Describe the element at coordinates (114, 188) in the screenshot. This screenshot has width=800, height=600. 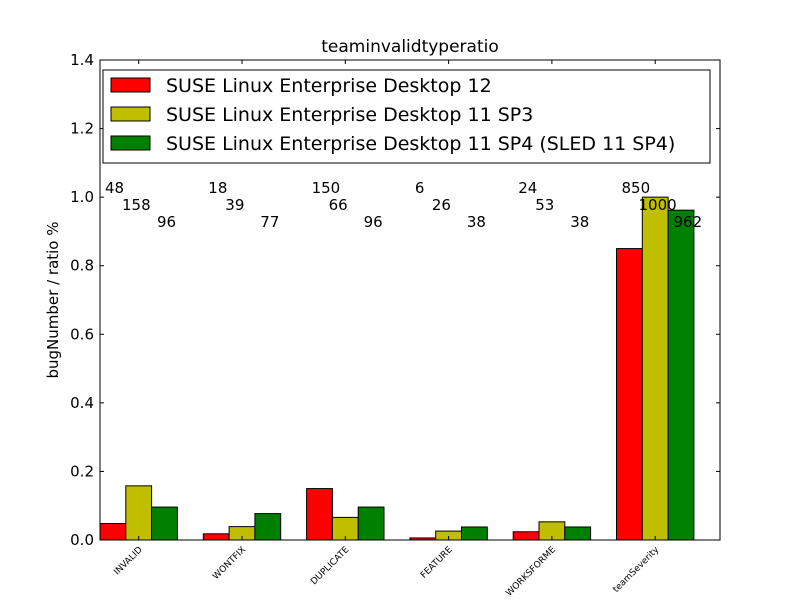
I see `value-label-0-0: 48` at that location.